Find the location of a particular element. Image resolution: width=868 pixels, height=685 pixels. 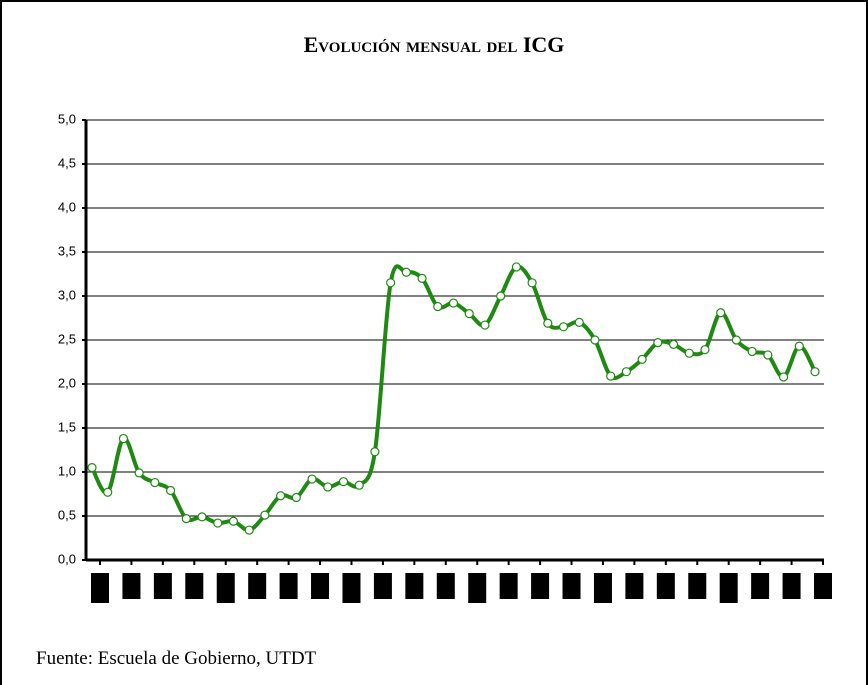

chart-title: Evolución mensual del ICG is located at coordinates (434, 44).